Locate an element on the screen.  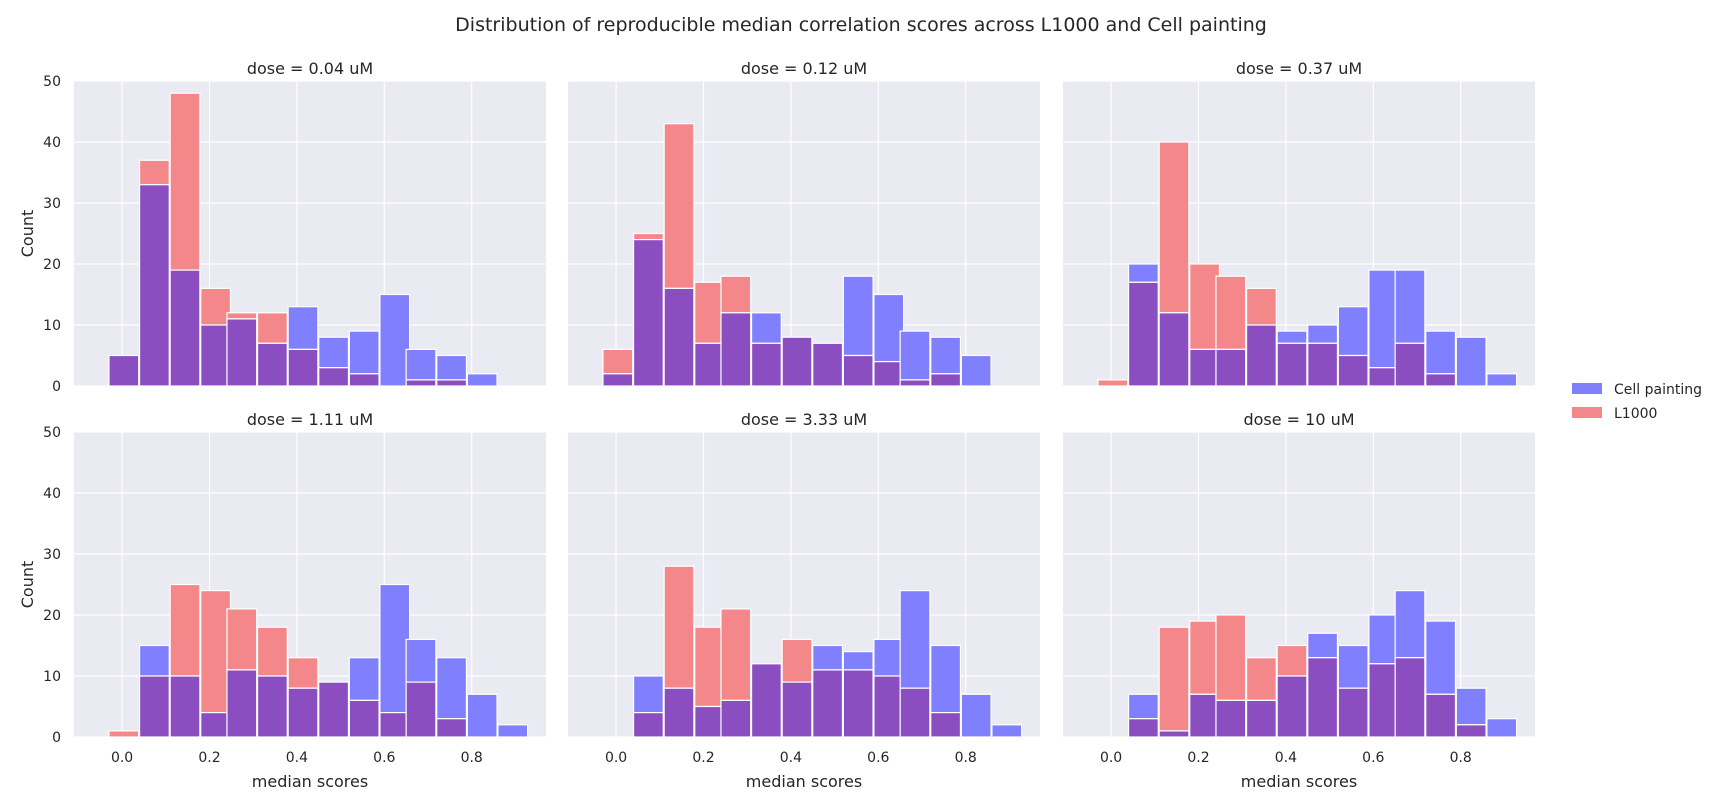
y-axis-label: Count is located at coordinates (27, 585).